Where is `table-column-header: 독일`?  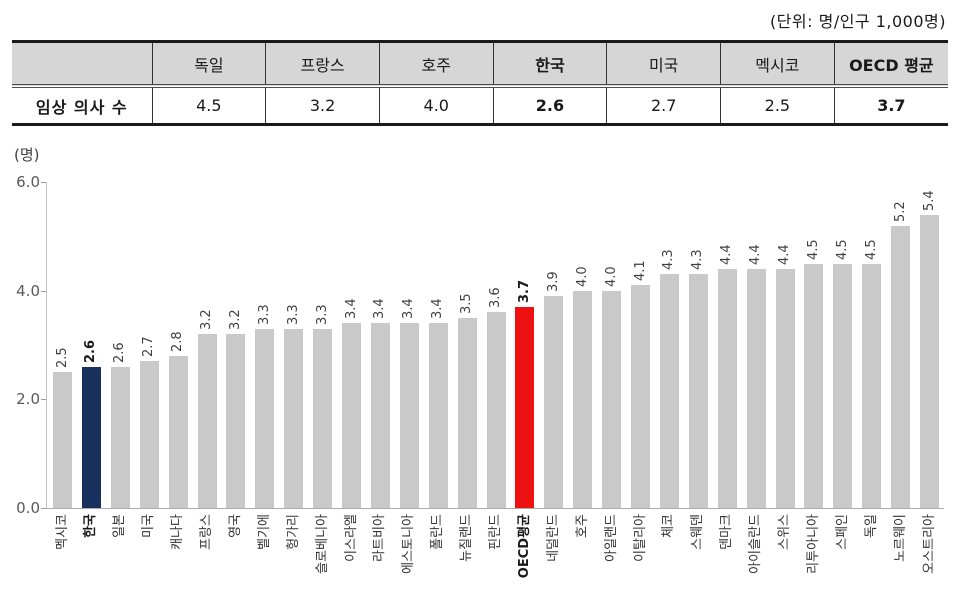 table-column-header: 독일 is located at coordinates (208, 64).